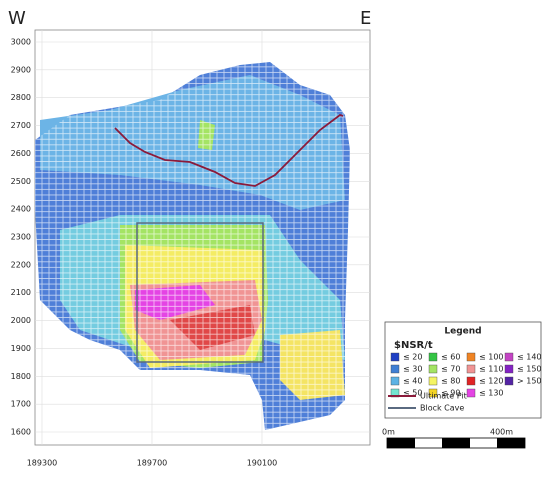 The image size is (550, 479). What do you see at coordinates (450, 381) in the screenshot?
I see `legend-label: ≤ 80` at bounding box center [450, 381].